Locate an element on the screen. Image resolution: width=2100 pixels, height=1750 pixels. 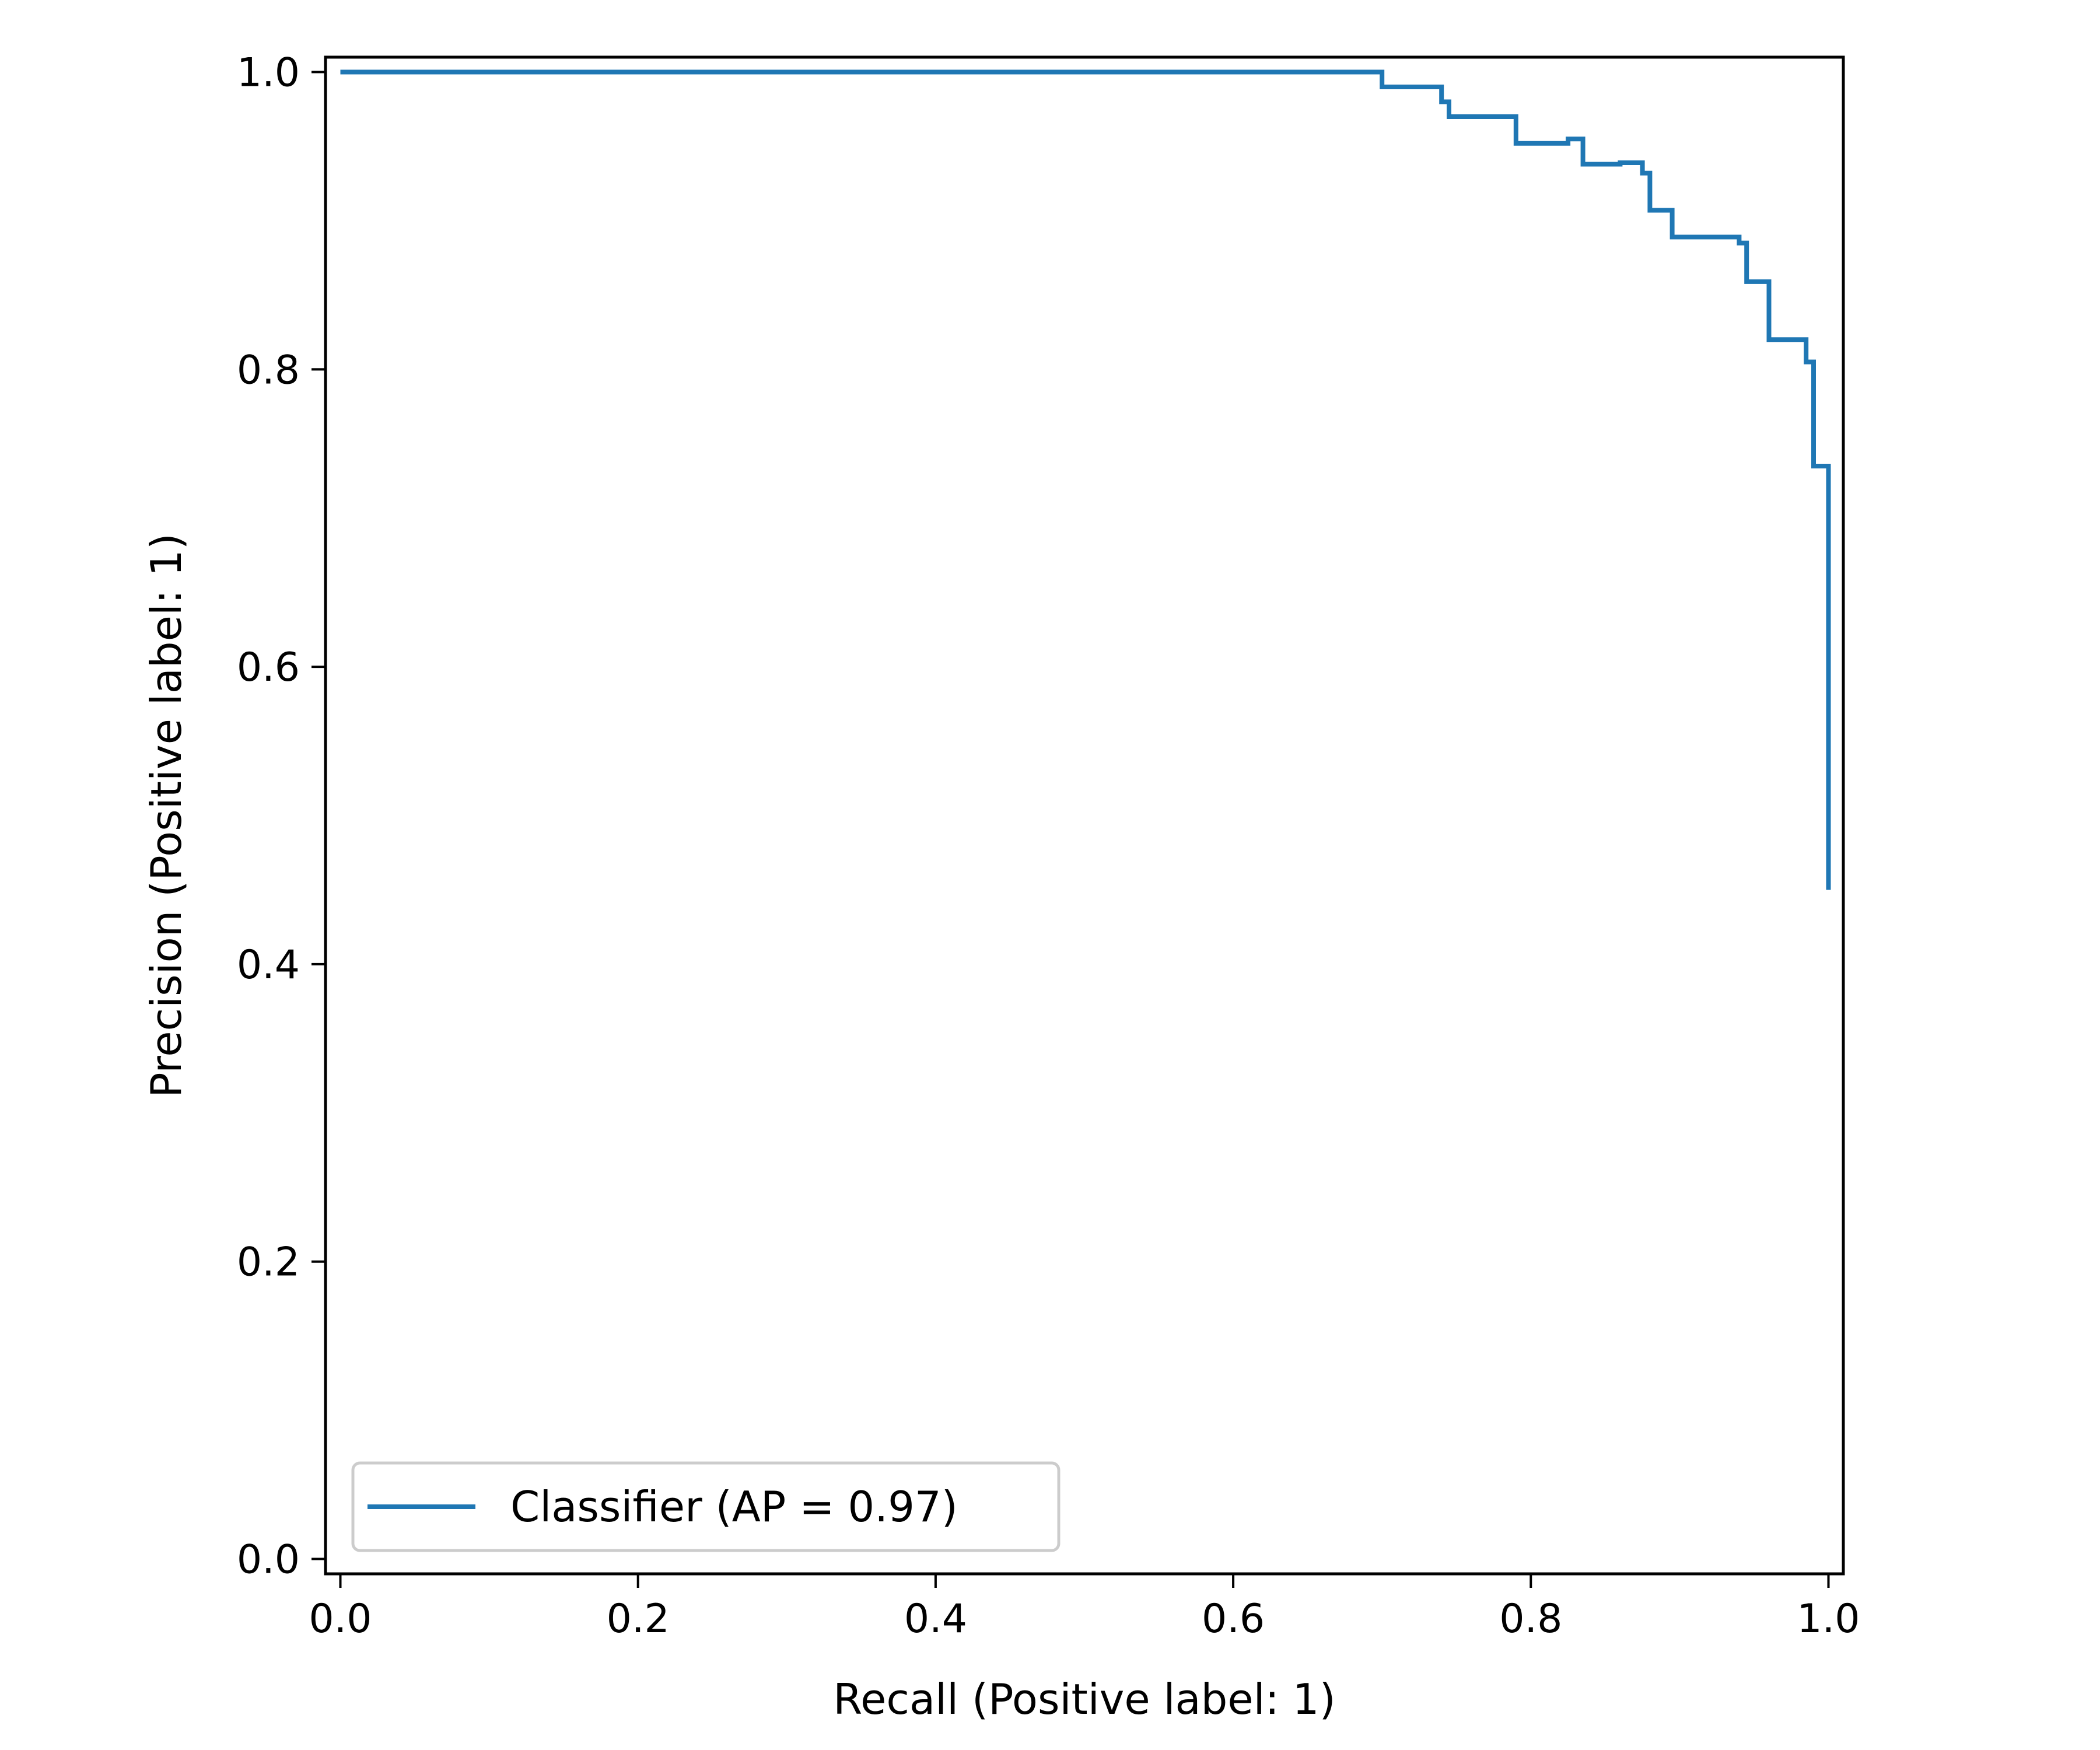
y-tick-label: 0.0 is located at coordinates (268, 1560).